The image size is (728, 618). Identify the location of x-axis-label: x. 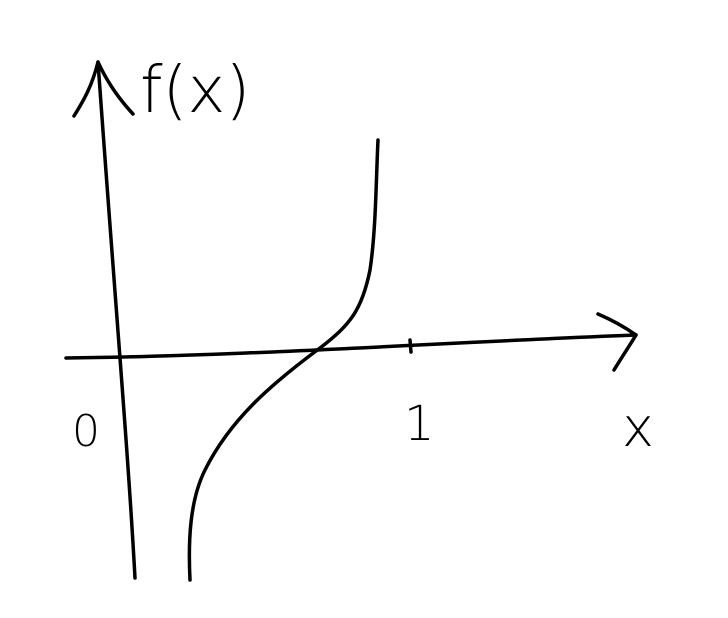
(638, 427).